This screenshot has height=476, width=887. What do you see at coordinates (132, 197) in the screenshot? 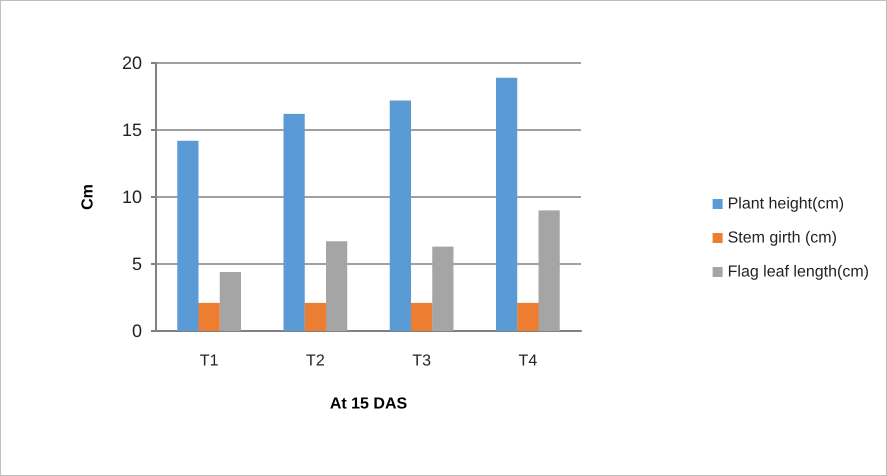
I see `y-tick-label: 10` at bounding box center [132, 197].